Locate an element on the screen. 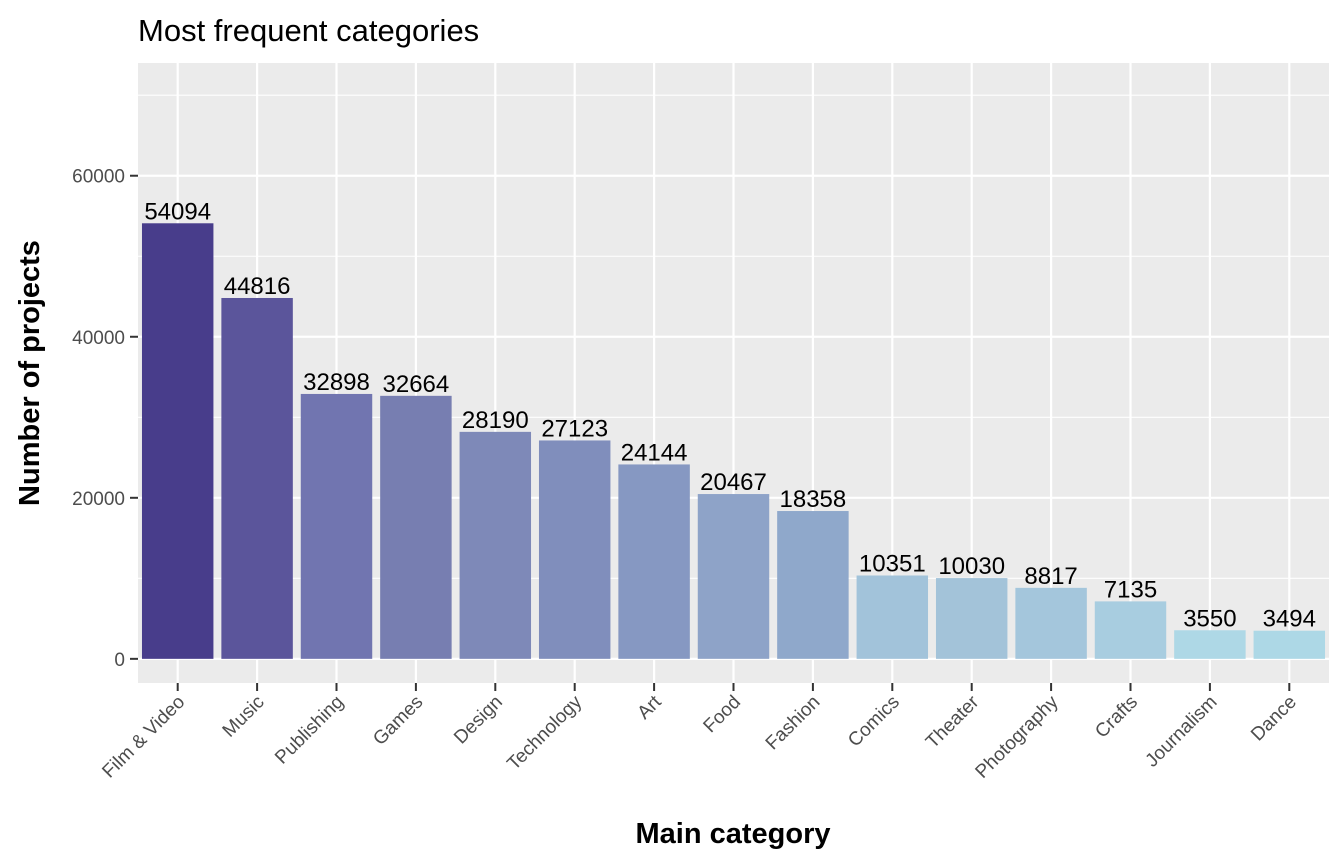 Image resolution: width=1344 pixels, height=864 pixels. value-label: 44816 is located at coordinates (257, 286).